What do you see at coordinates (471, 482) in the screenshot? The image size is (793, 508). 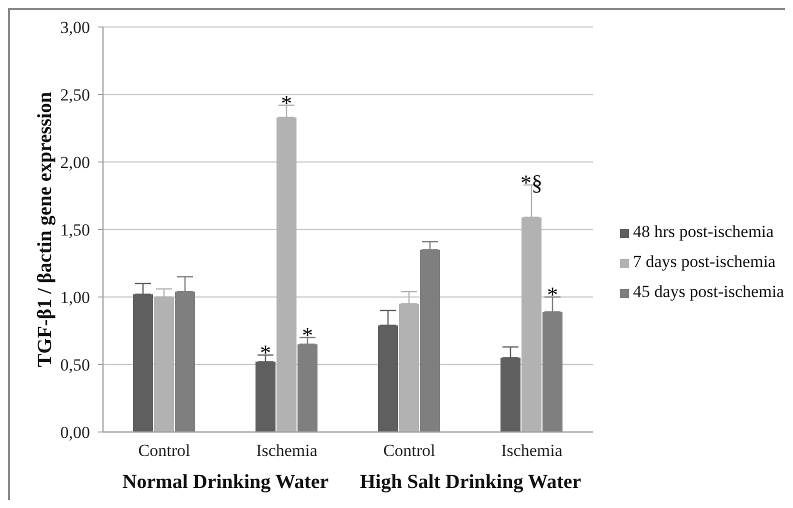 I see `text: High Salt Drinking Water` at bounding box center [471, 482].